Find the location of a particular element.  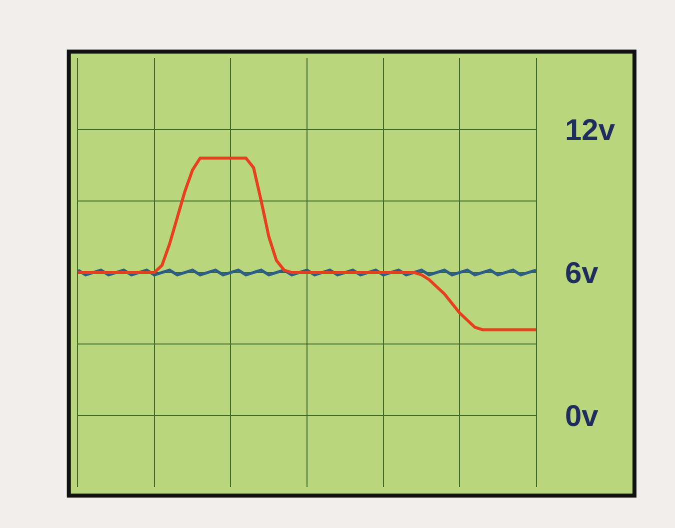

y-tick-label: 12v is located at coordinates (590, 130).